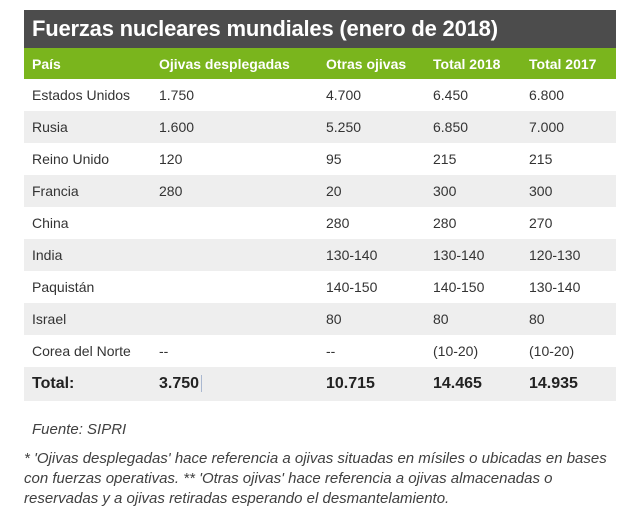 This screenshot has width=640, height=517. I want to click on cell-pais: China, so click(50, 223).